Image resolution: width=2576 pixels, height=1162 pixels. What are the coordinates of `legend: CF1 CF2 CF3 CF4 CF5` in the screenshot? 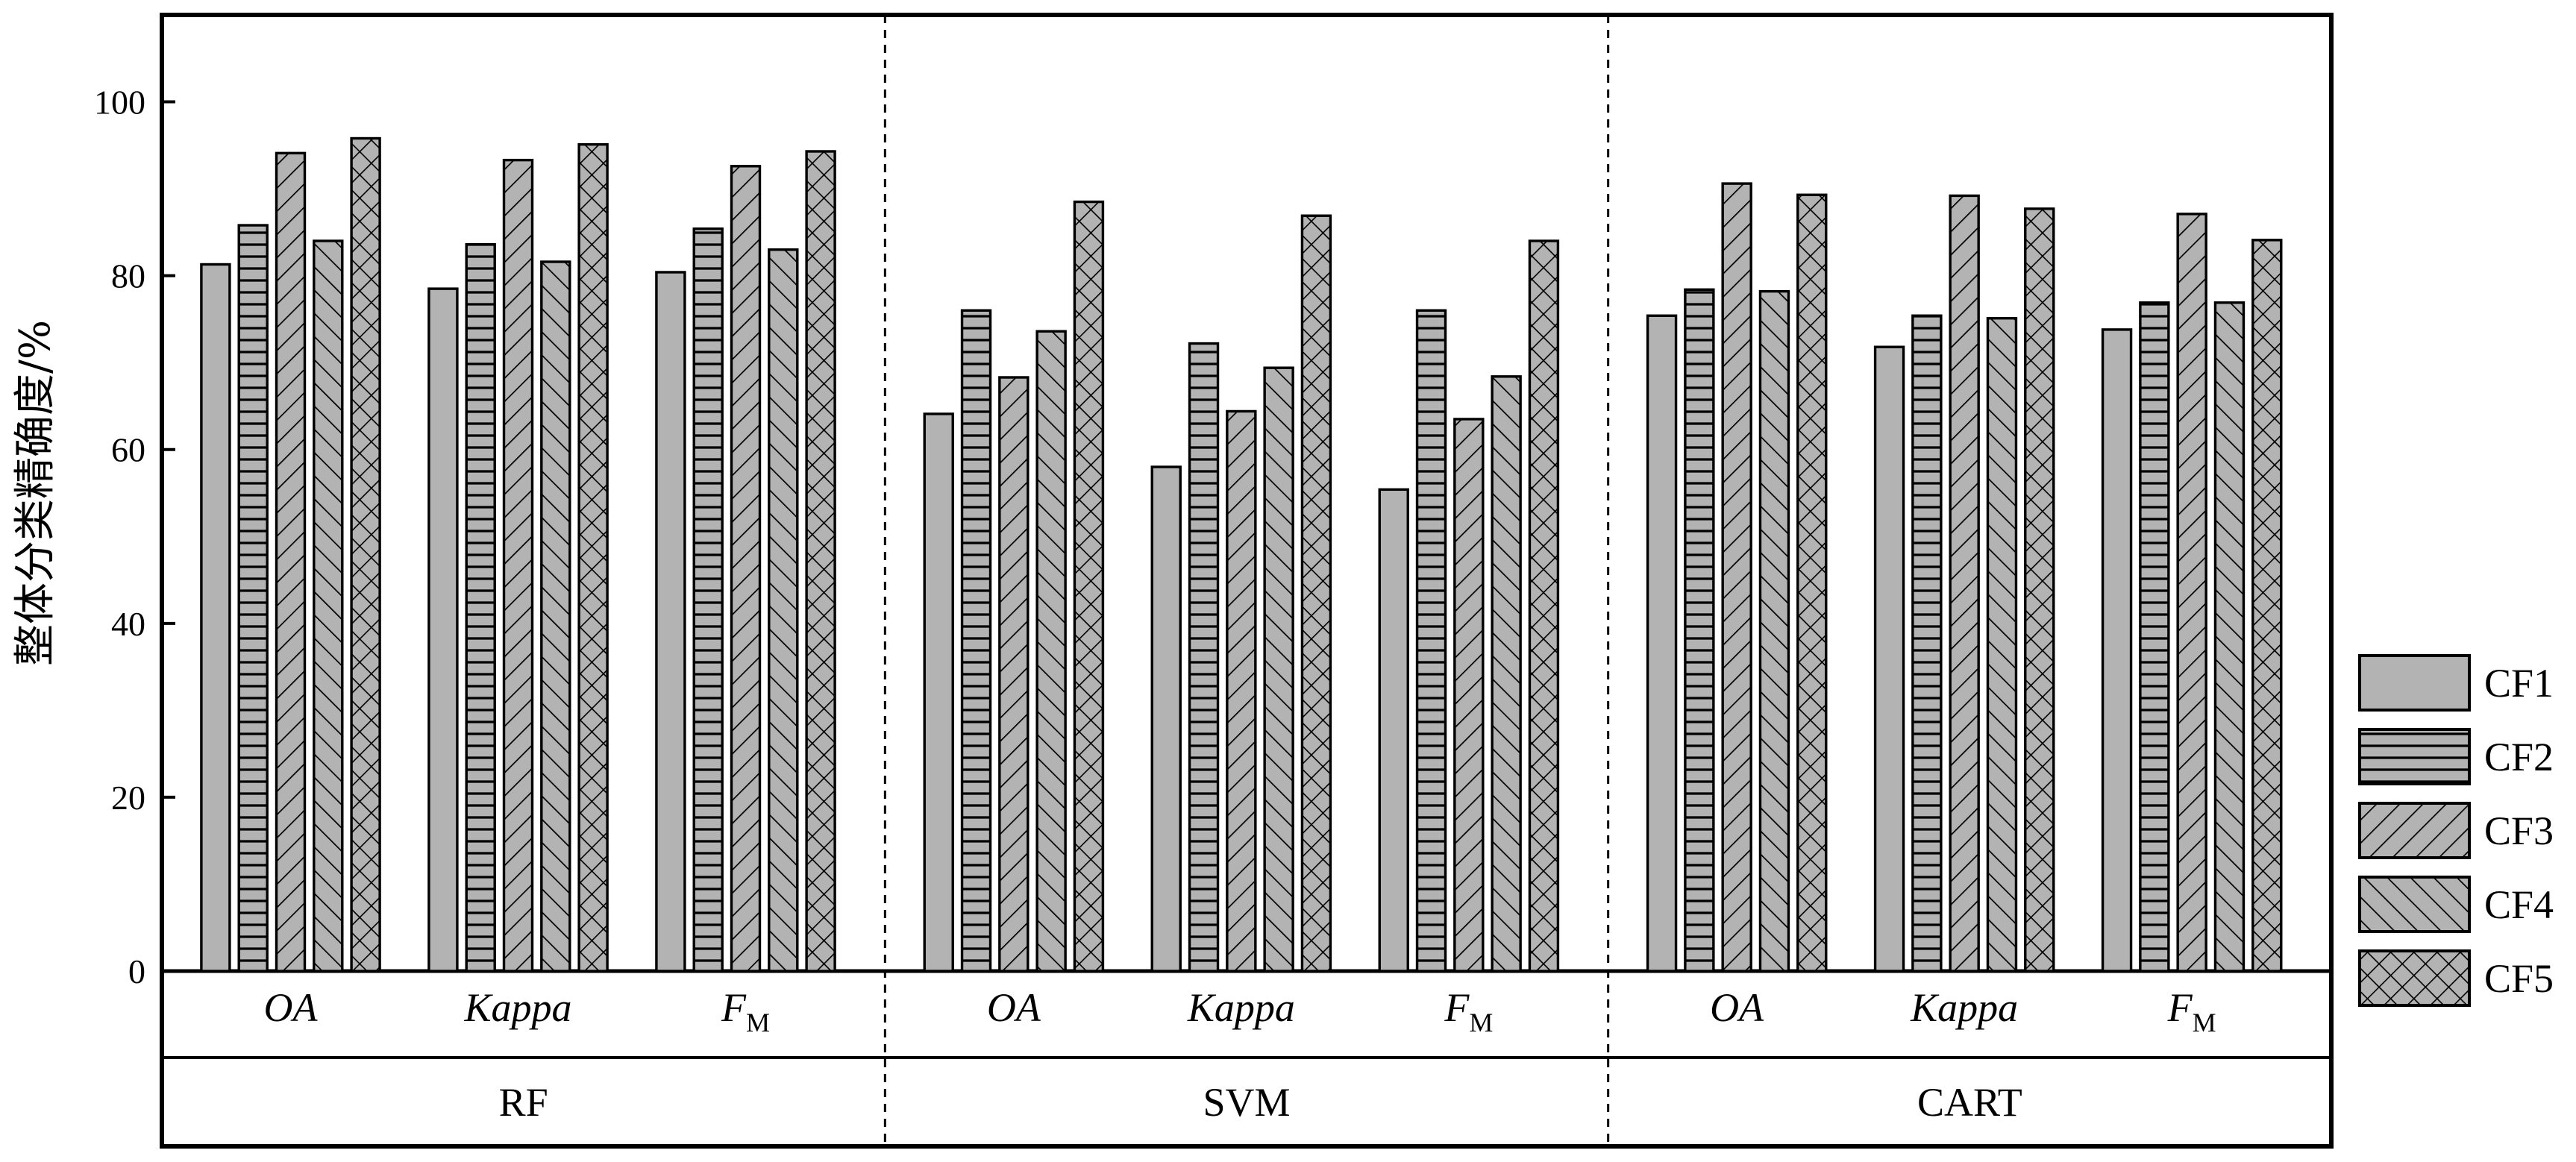 It's located at (2456, 830).